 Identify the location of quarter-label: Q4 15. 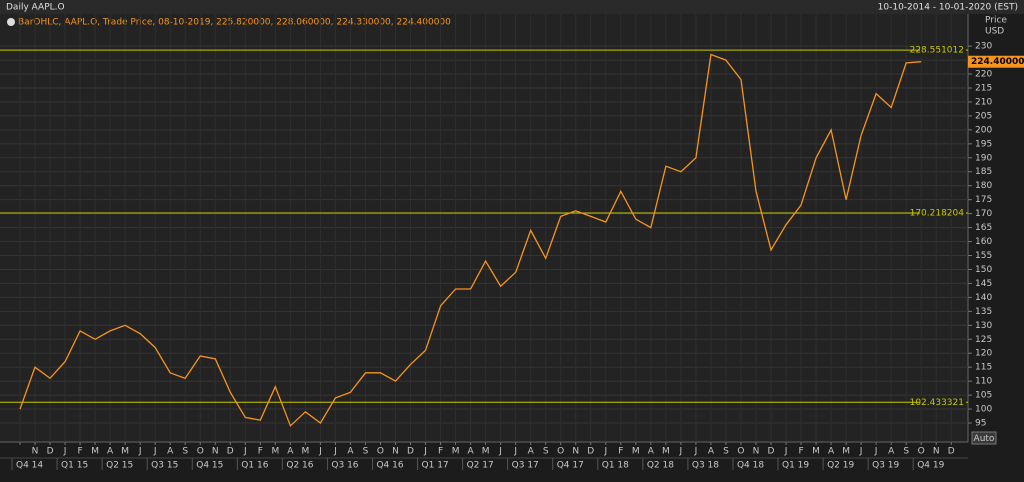
(209, 466).